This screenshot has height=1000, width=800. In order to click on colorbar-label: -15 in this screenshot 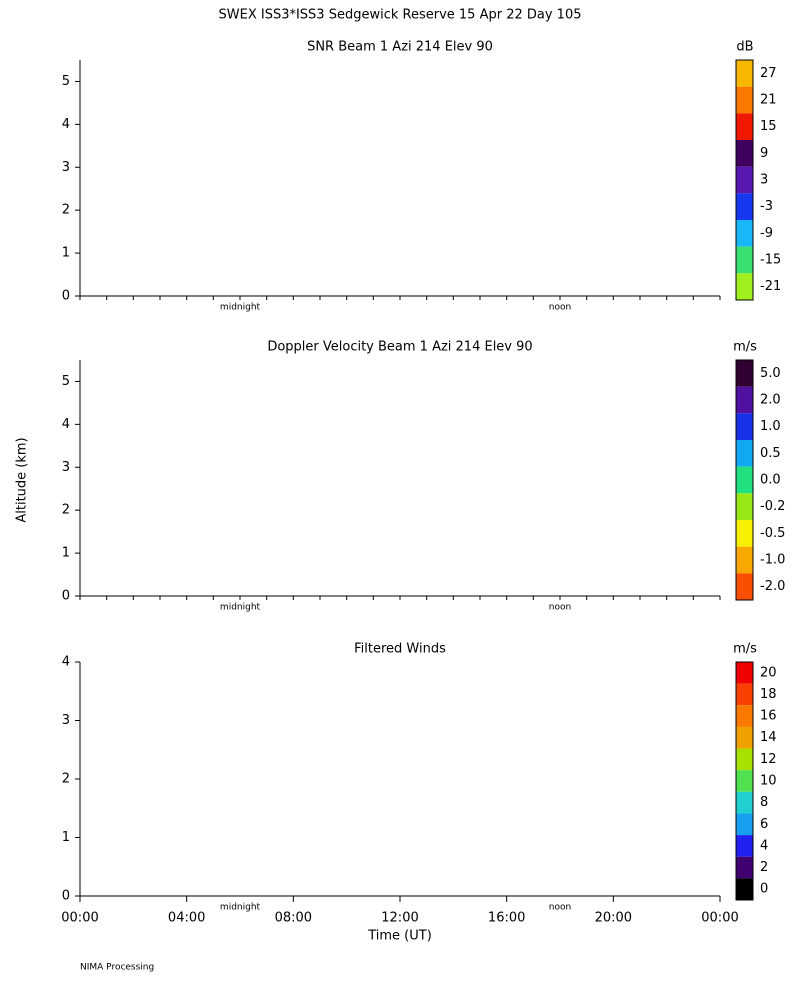, I will do `click(770, 260)`.